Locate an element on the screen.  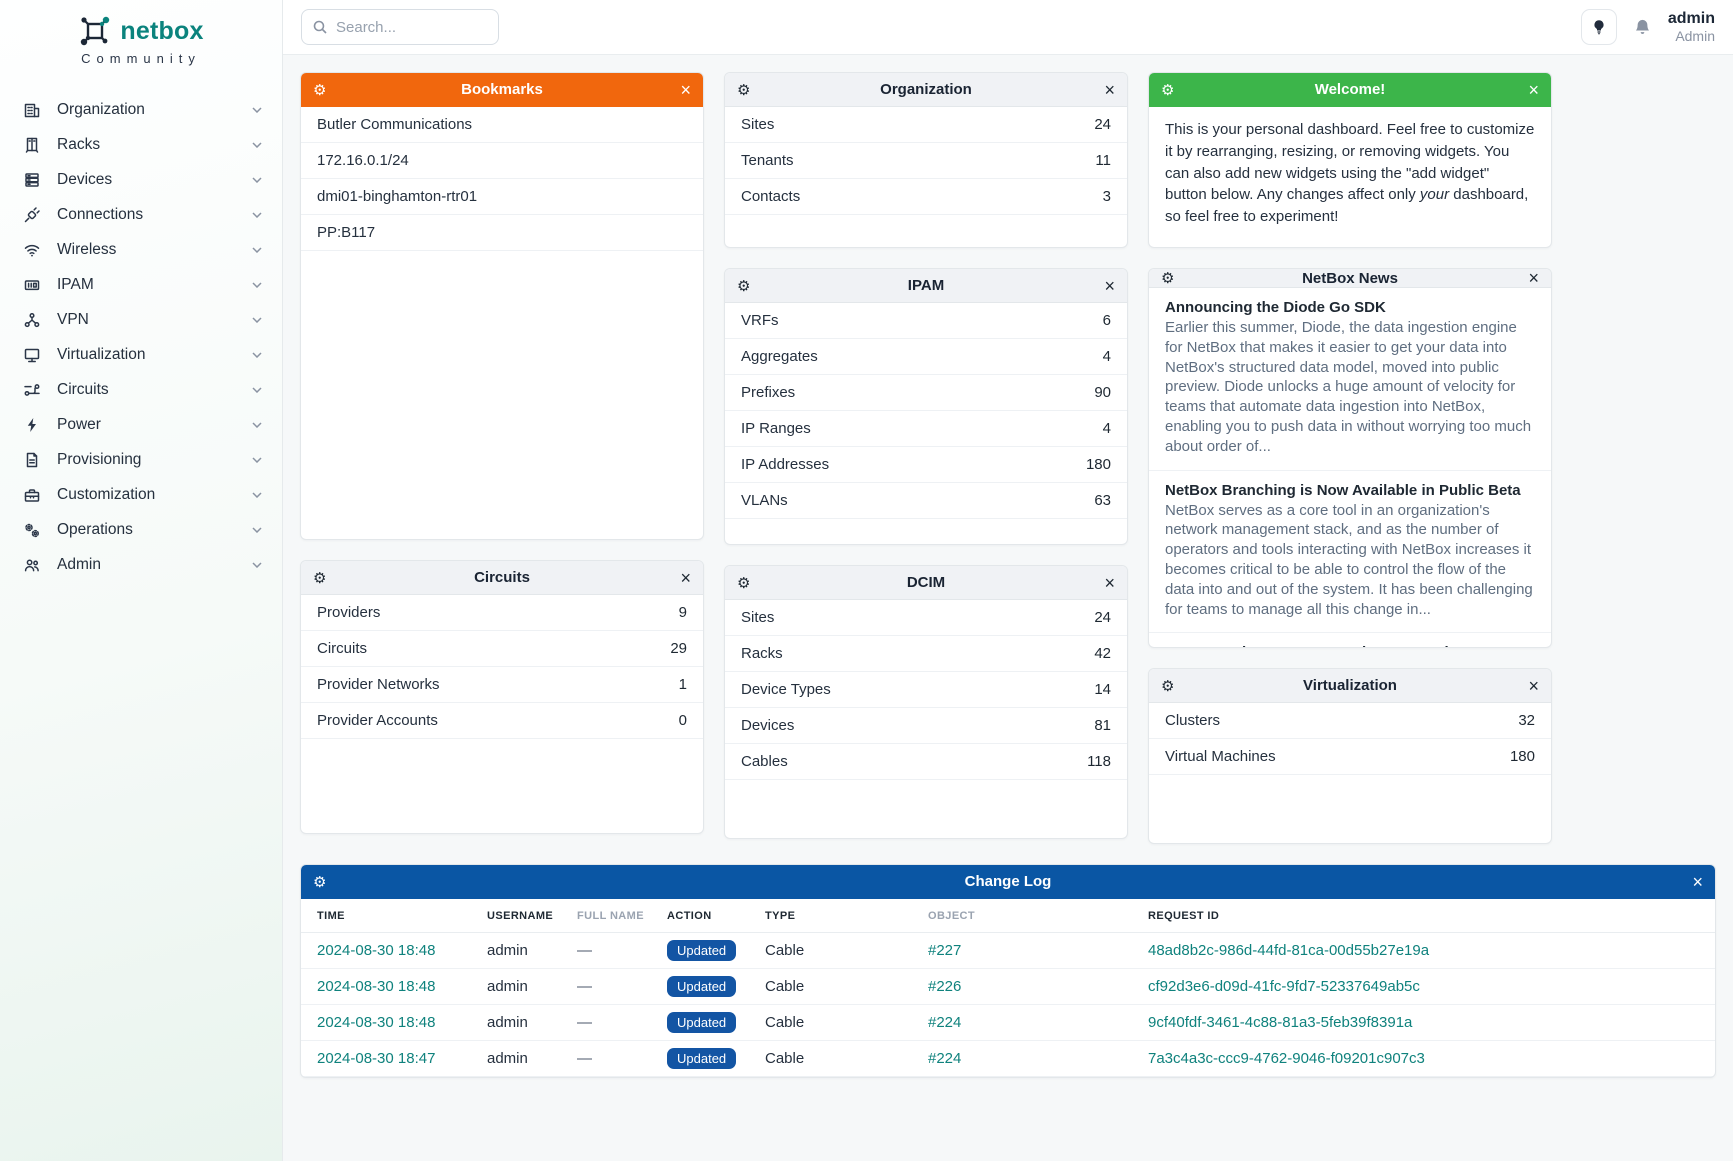
stat-row: Device Types 14 is located at coordinates (926, 690).